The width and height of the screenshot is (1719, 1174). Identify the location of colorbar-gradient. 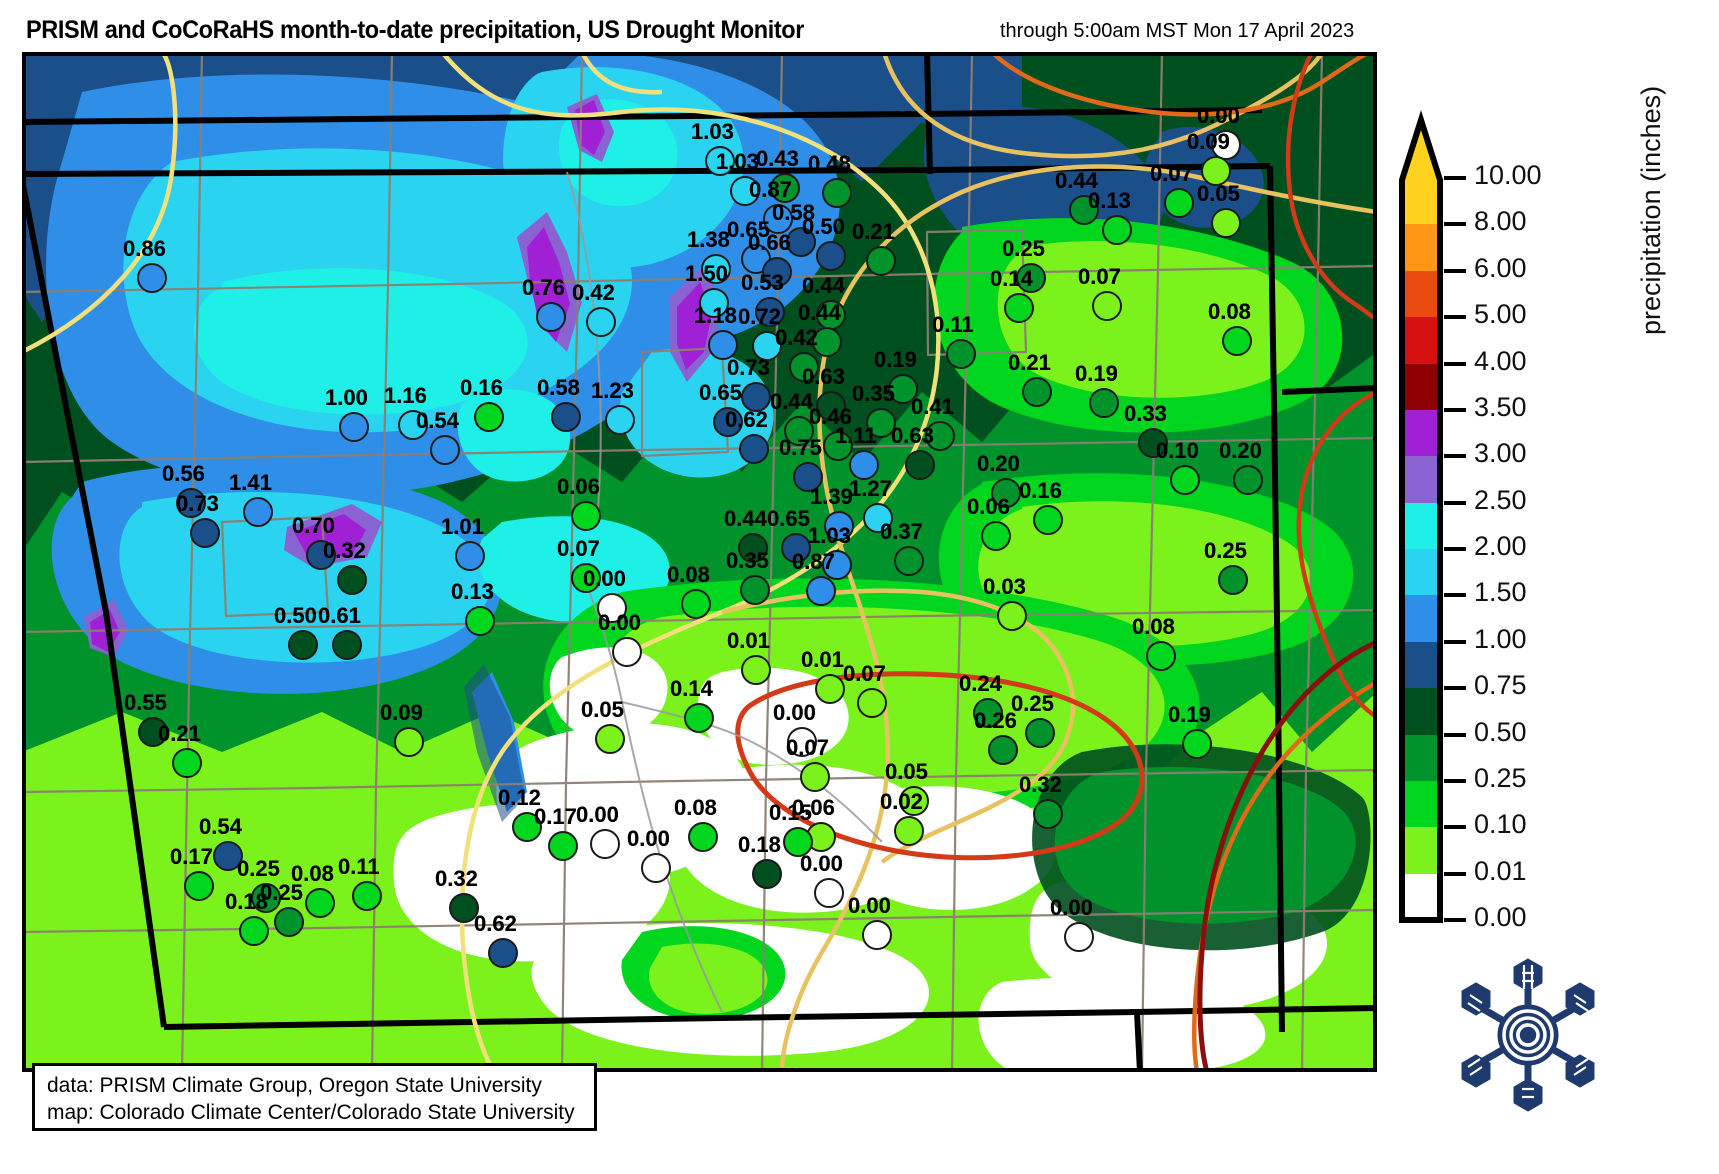
(1421, 516).